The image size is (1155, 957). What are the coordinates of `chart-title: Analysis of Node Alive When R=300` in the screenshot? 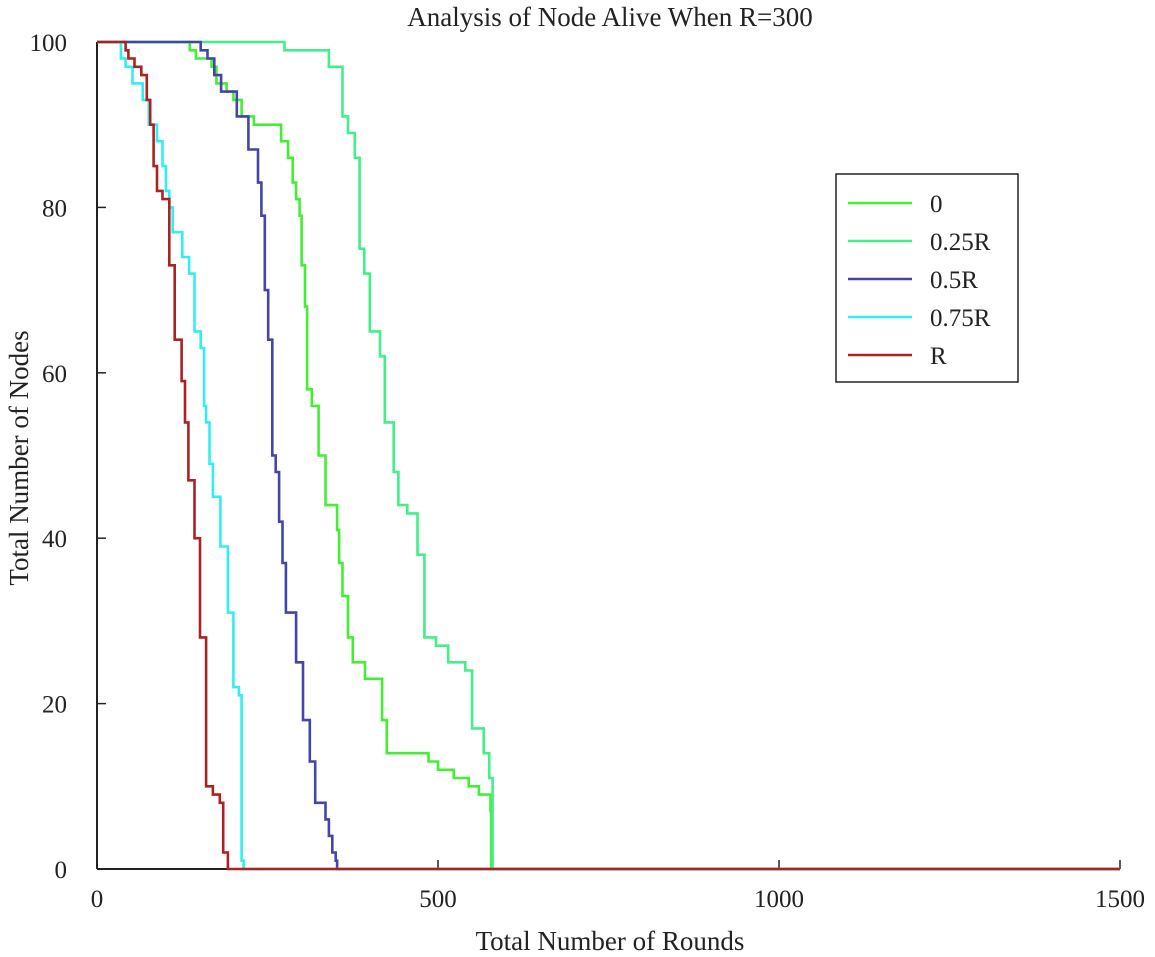 It's located at (609, 17).